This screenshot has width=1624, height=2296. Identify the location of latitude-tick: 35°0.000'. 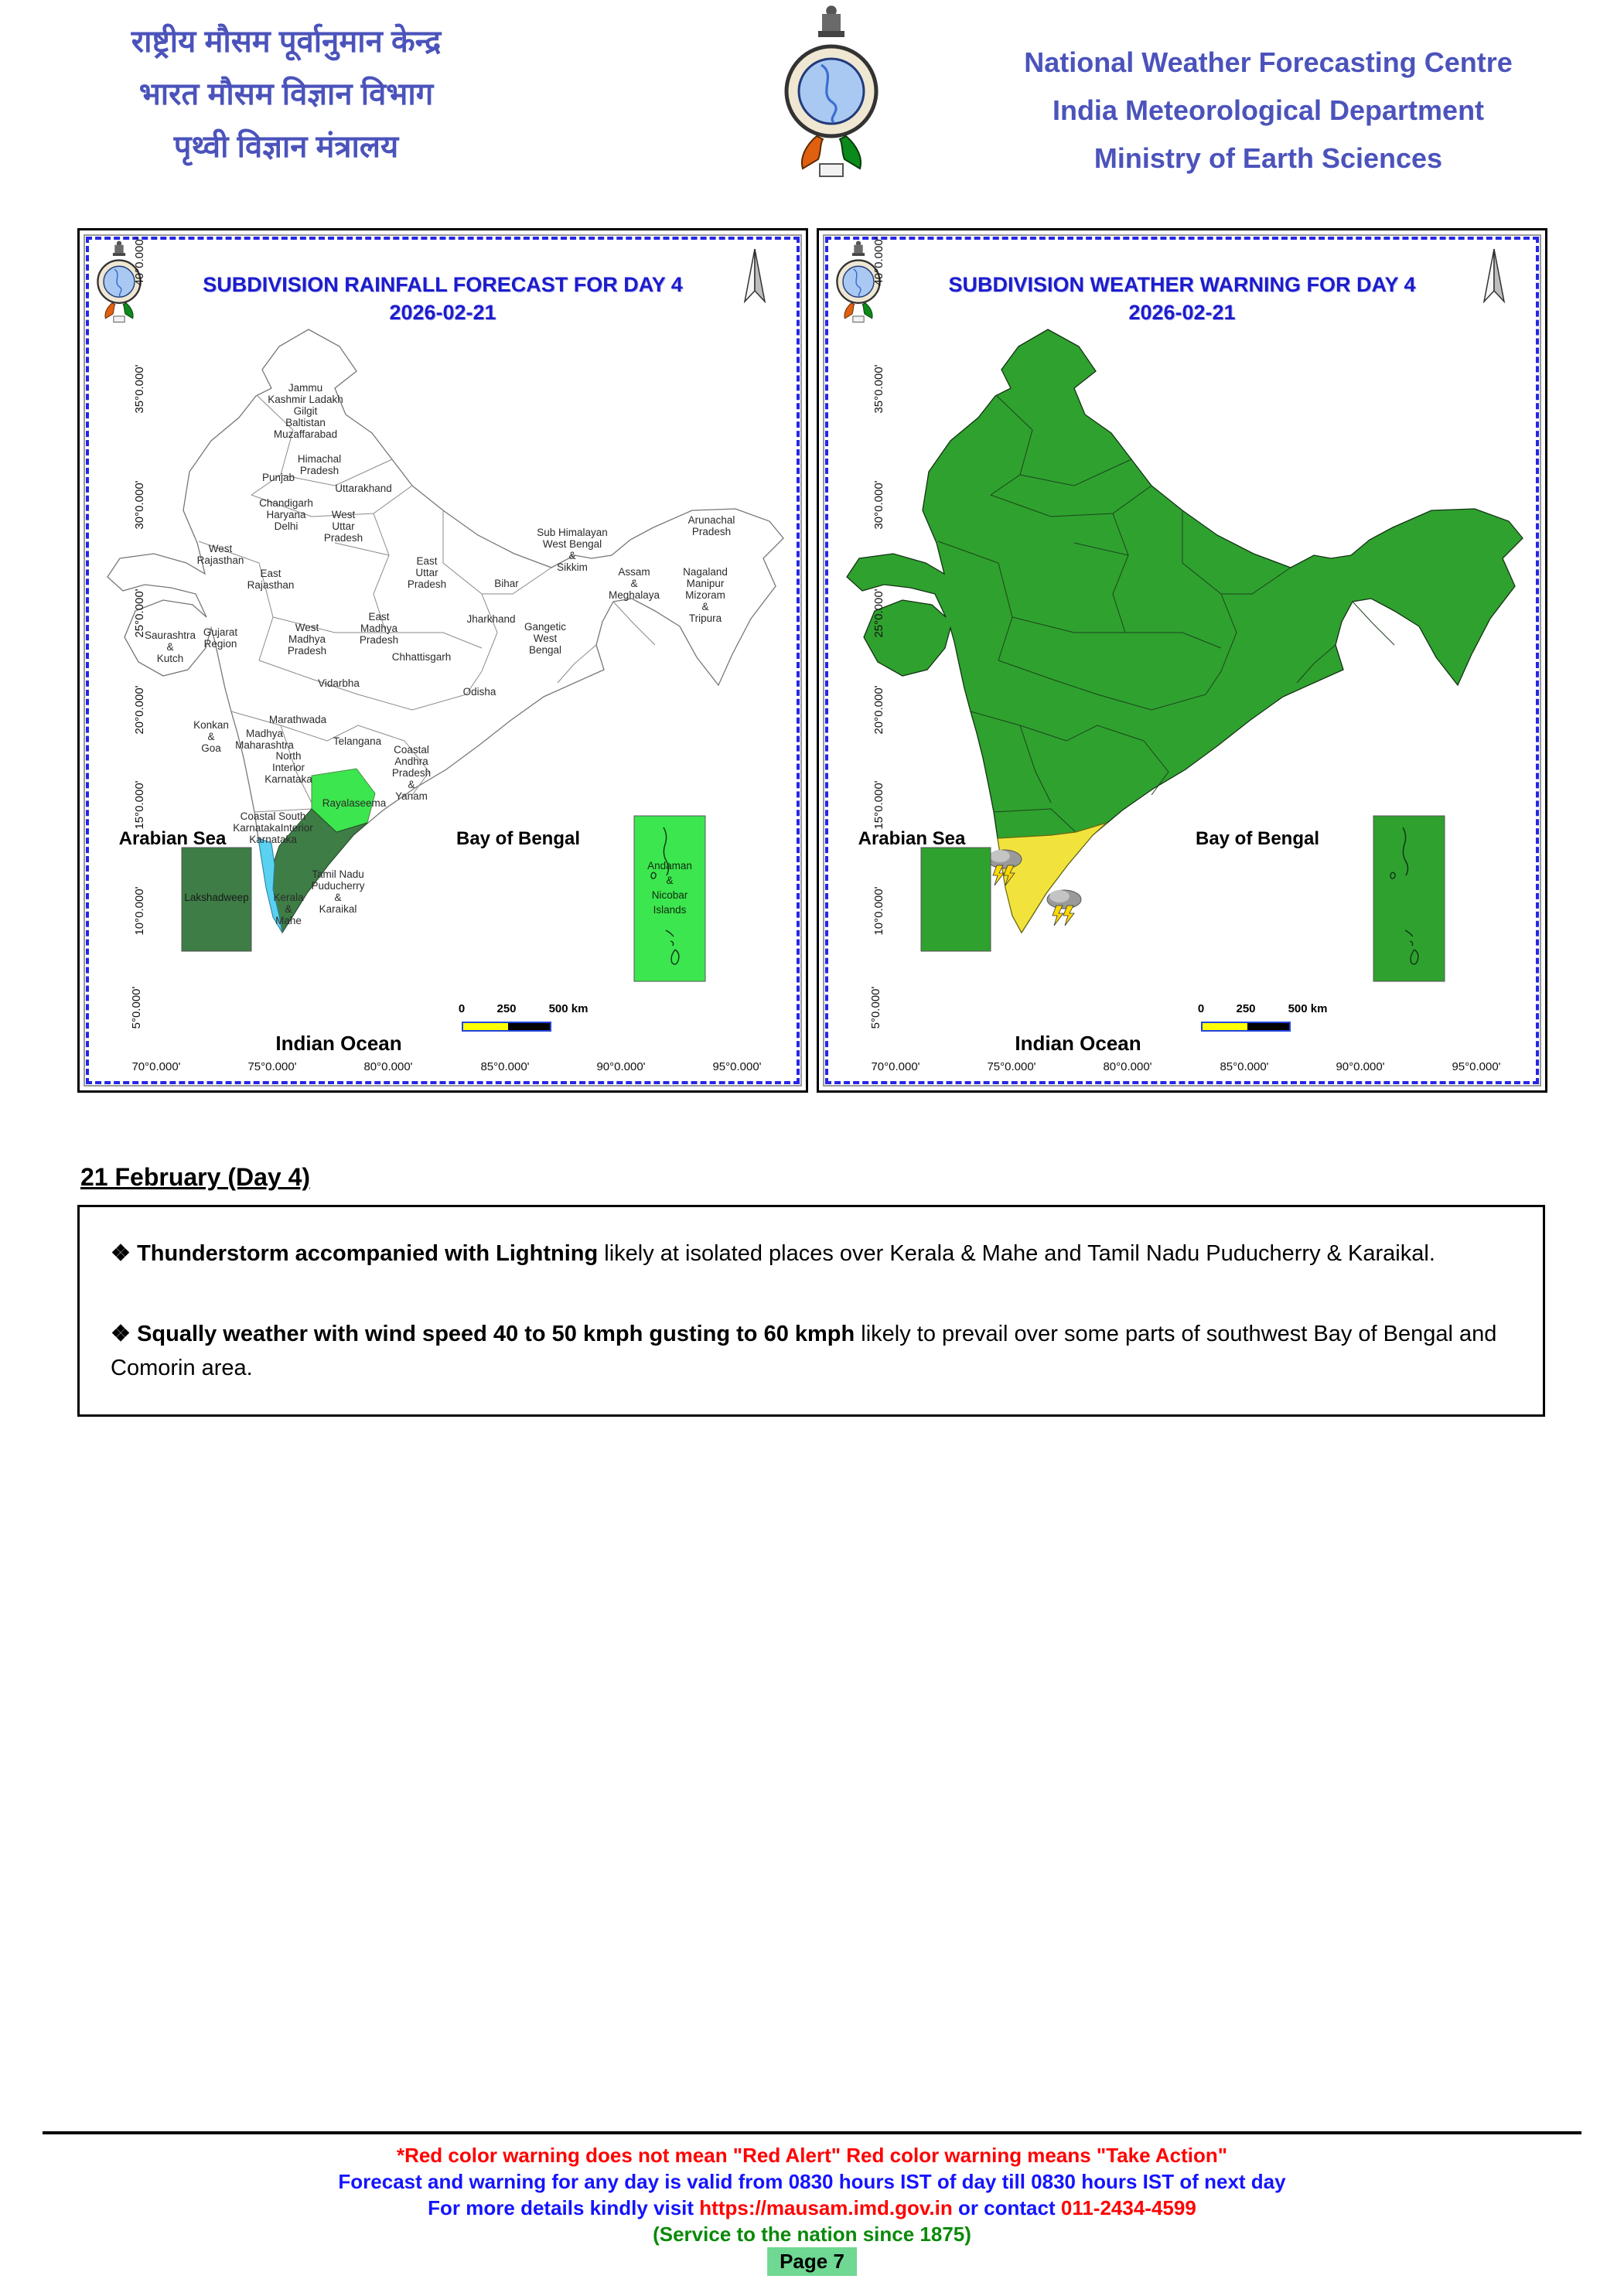
(140, 389).